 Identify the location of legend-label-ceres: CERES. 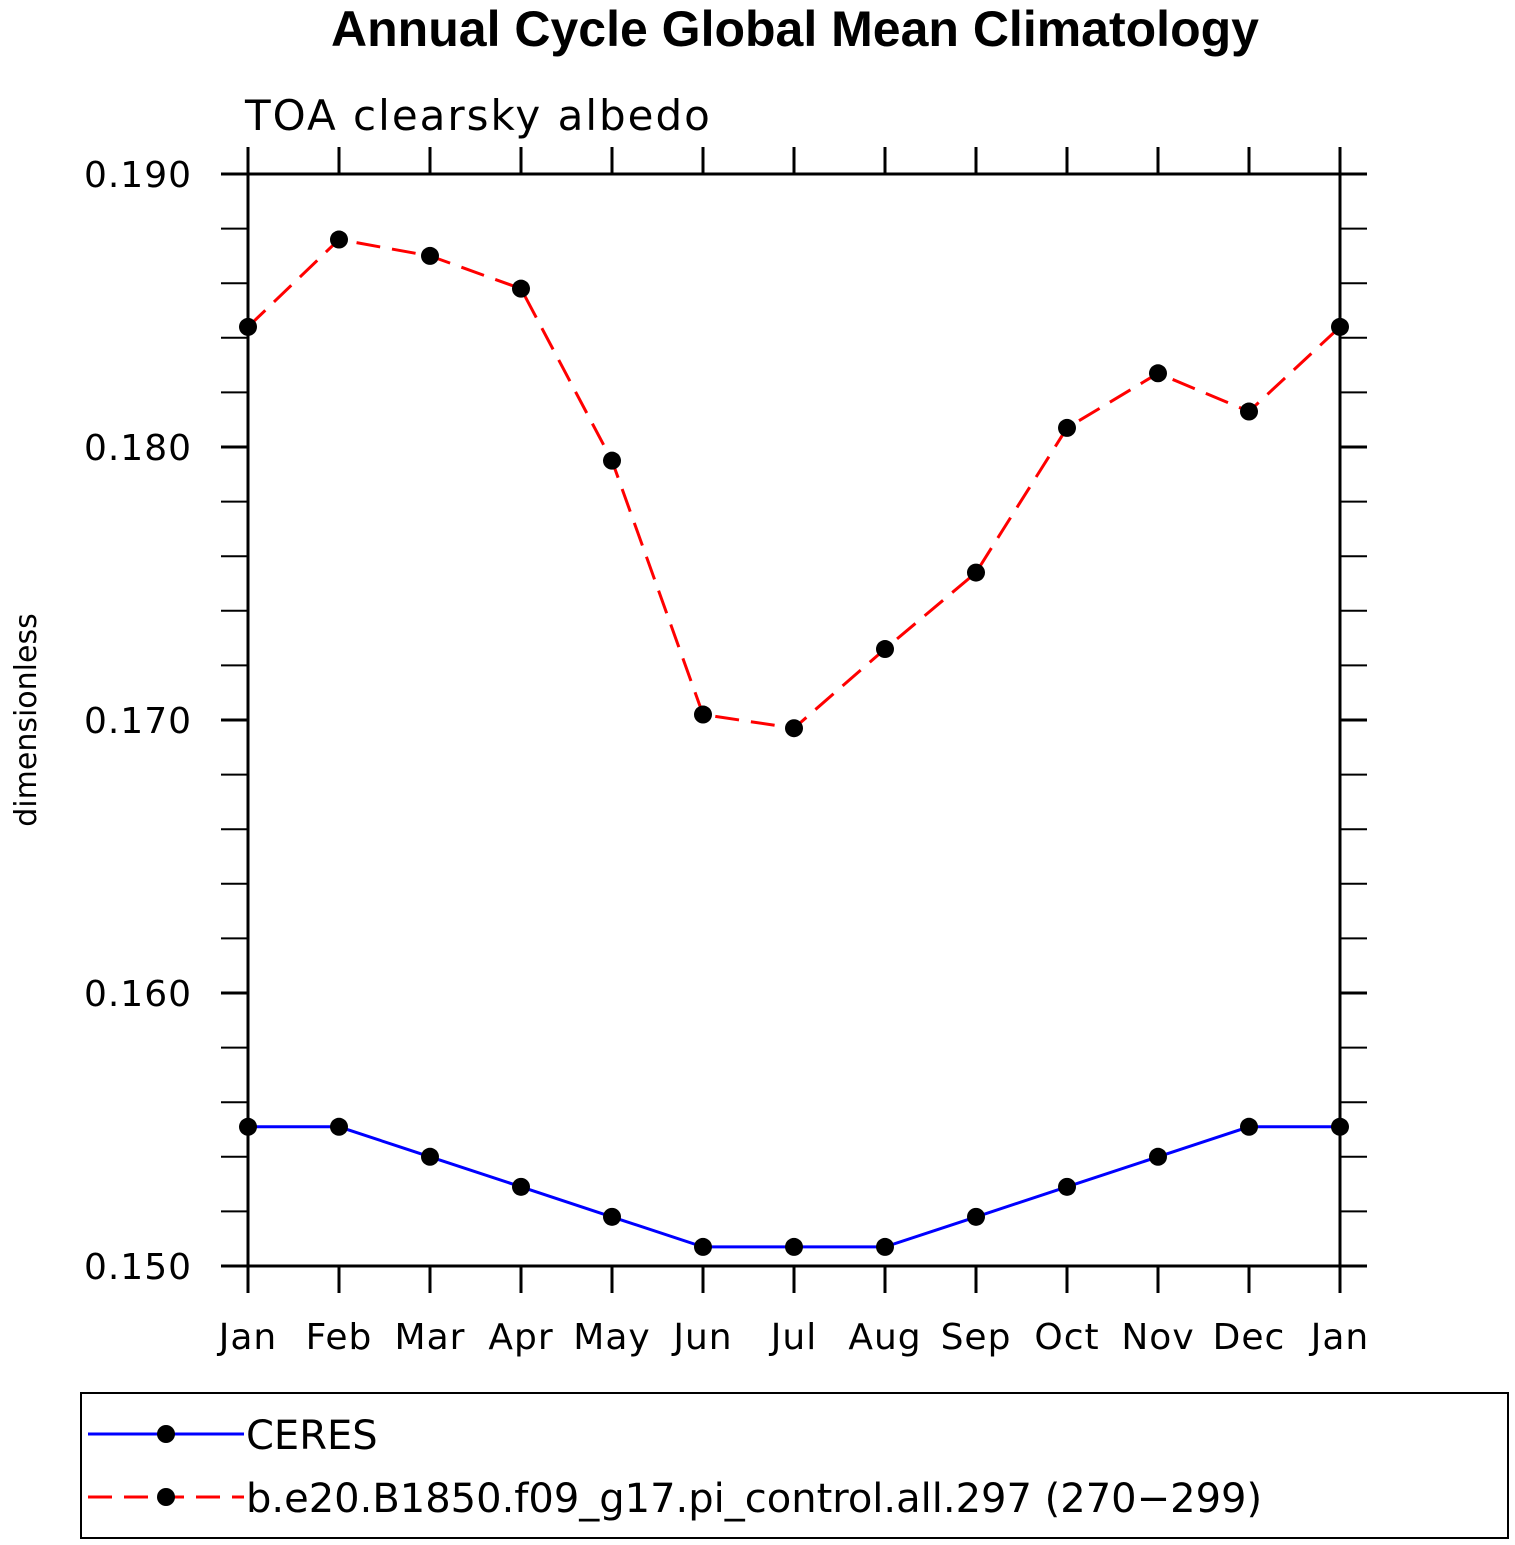
(312, 1436).